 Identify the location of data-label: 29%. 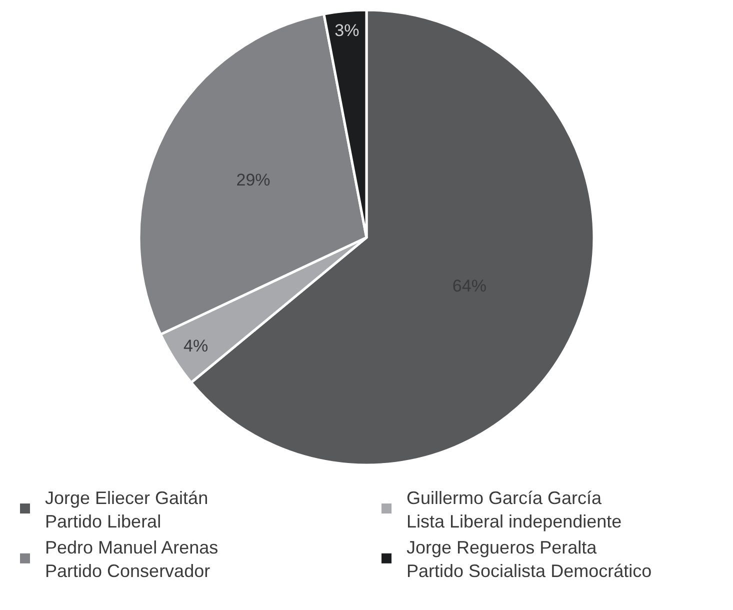
(253, 180).